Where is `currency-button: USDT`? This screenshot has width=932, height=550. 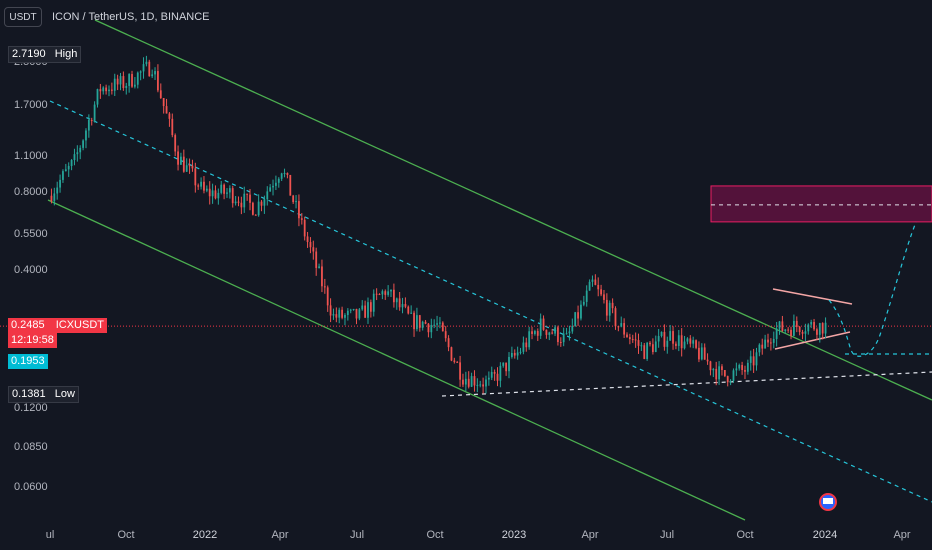
currency-button: USDT is located at coordinates (23, 17).